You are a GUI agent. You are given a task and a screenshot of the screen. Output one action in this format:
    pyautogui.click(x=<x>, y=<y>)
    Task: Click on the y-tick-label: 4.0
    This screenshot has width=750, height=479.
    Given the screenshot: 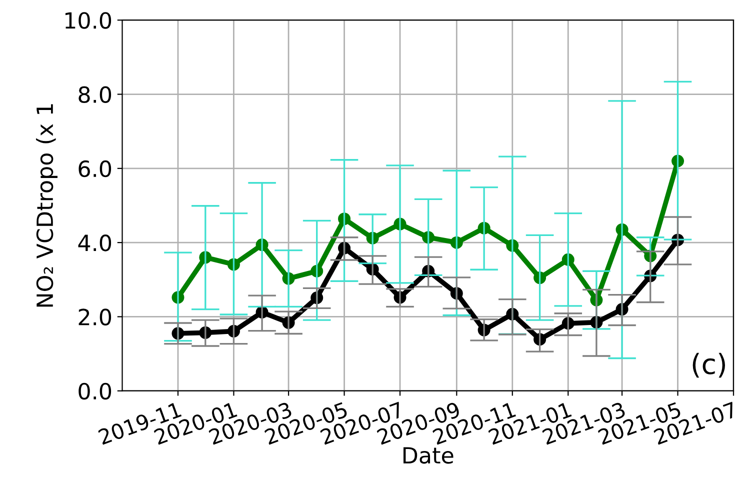 What is the action you would take?
    pyautogui.click(x=95, y=243)
    